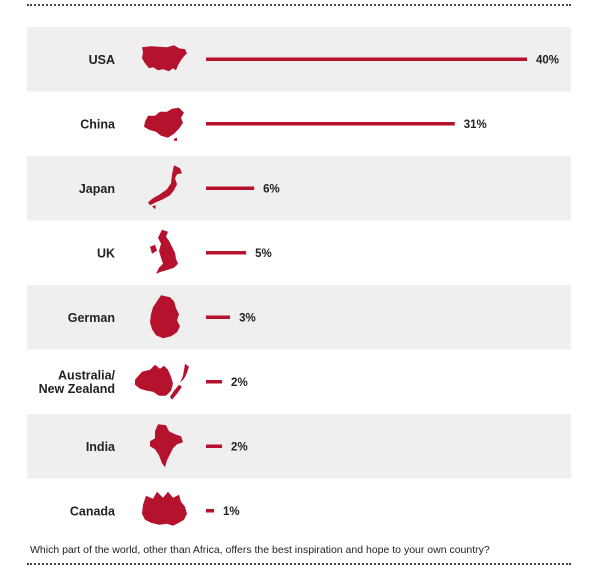 Image resolution: width=595 pixels, height=571 pixels. What do you see at coordinates (165, 187) in the screenshot?
I see `japan-map-icon` at bounding box center [165, 187].